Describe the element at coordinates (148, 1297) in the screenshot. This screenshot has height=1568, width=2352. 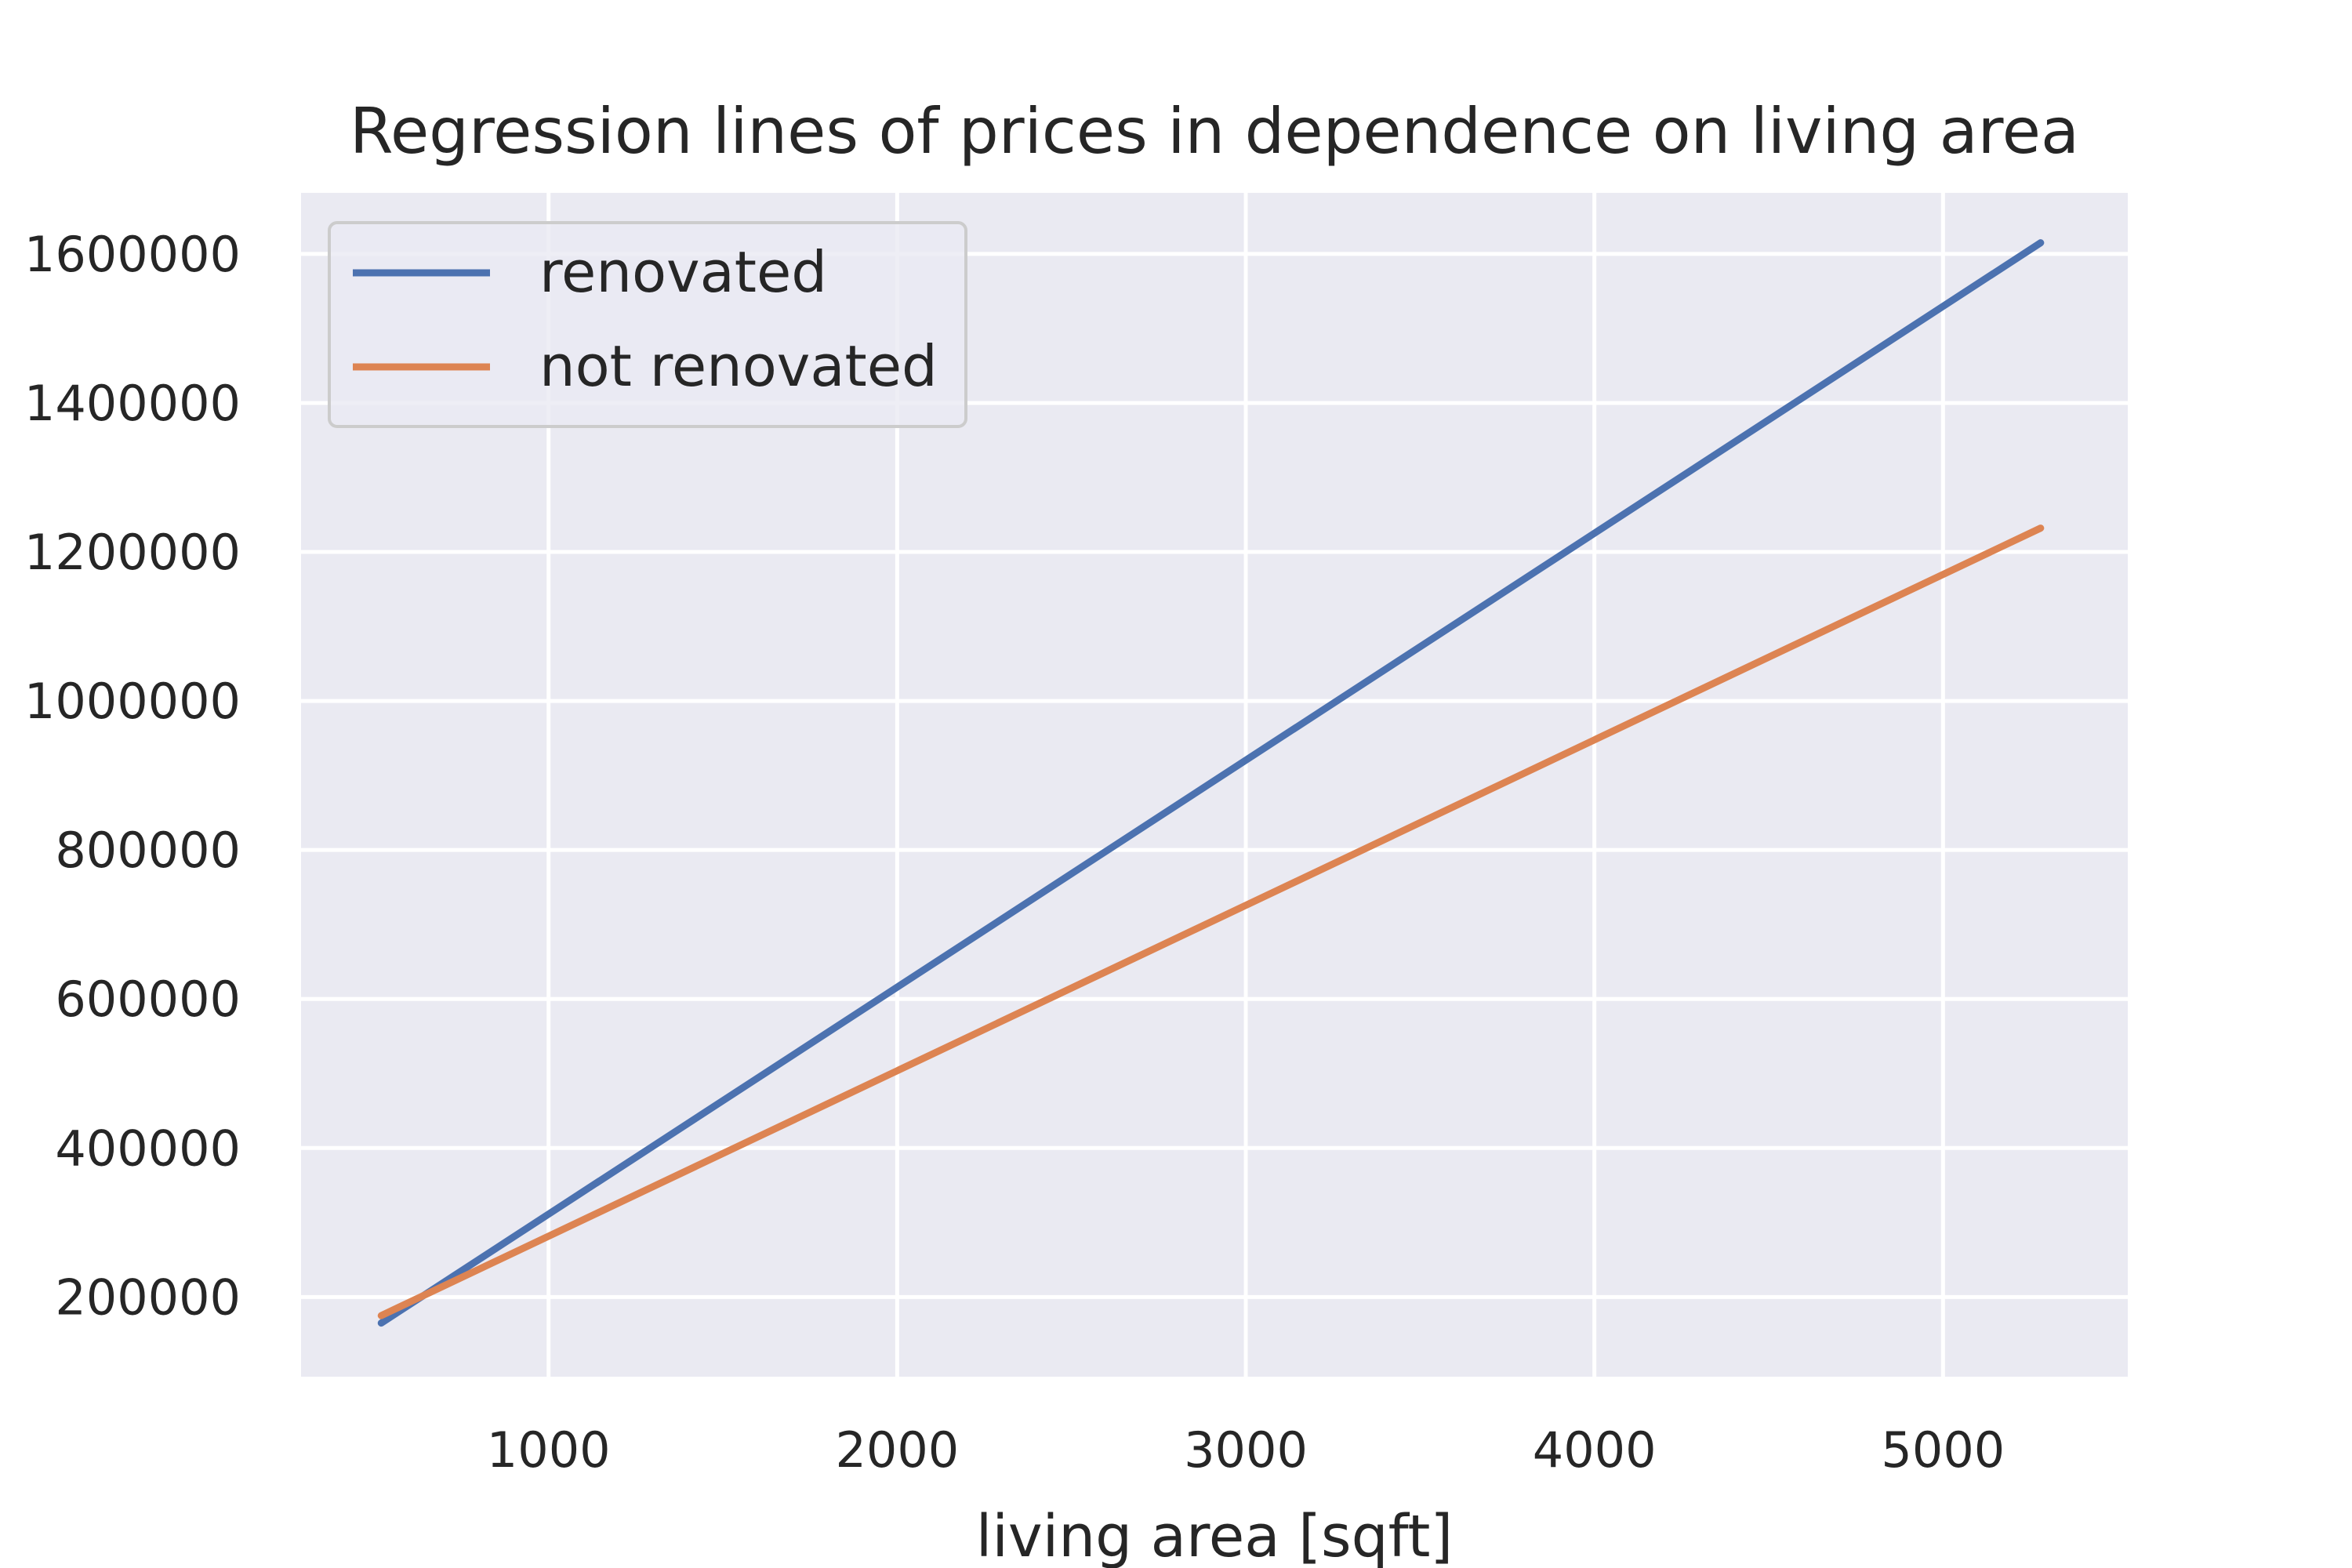
I see `y-tick-label: 200000` at that location.